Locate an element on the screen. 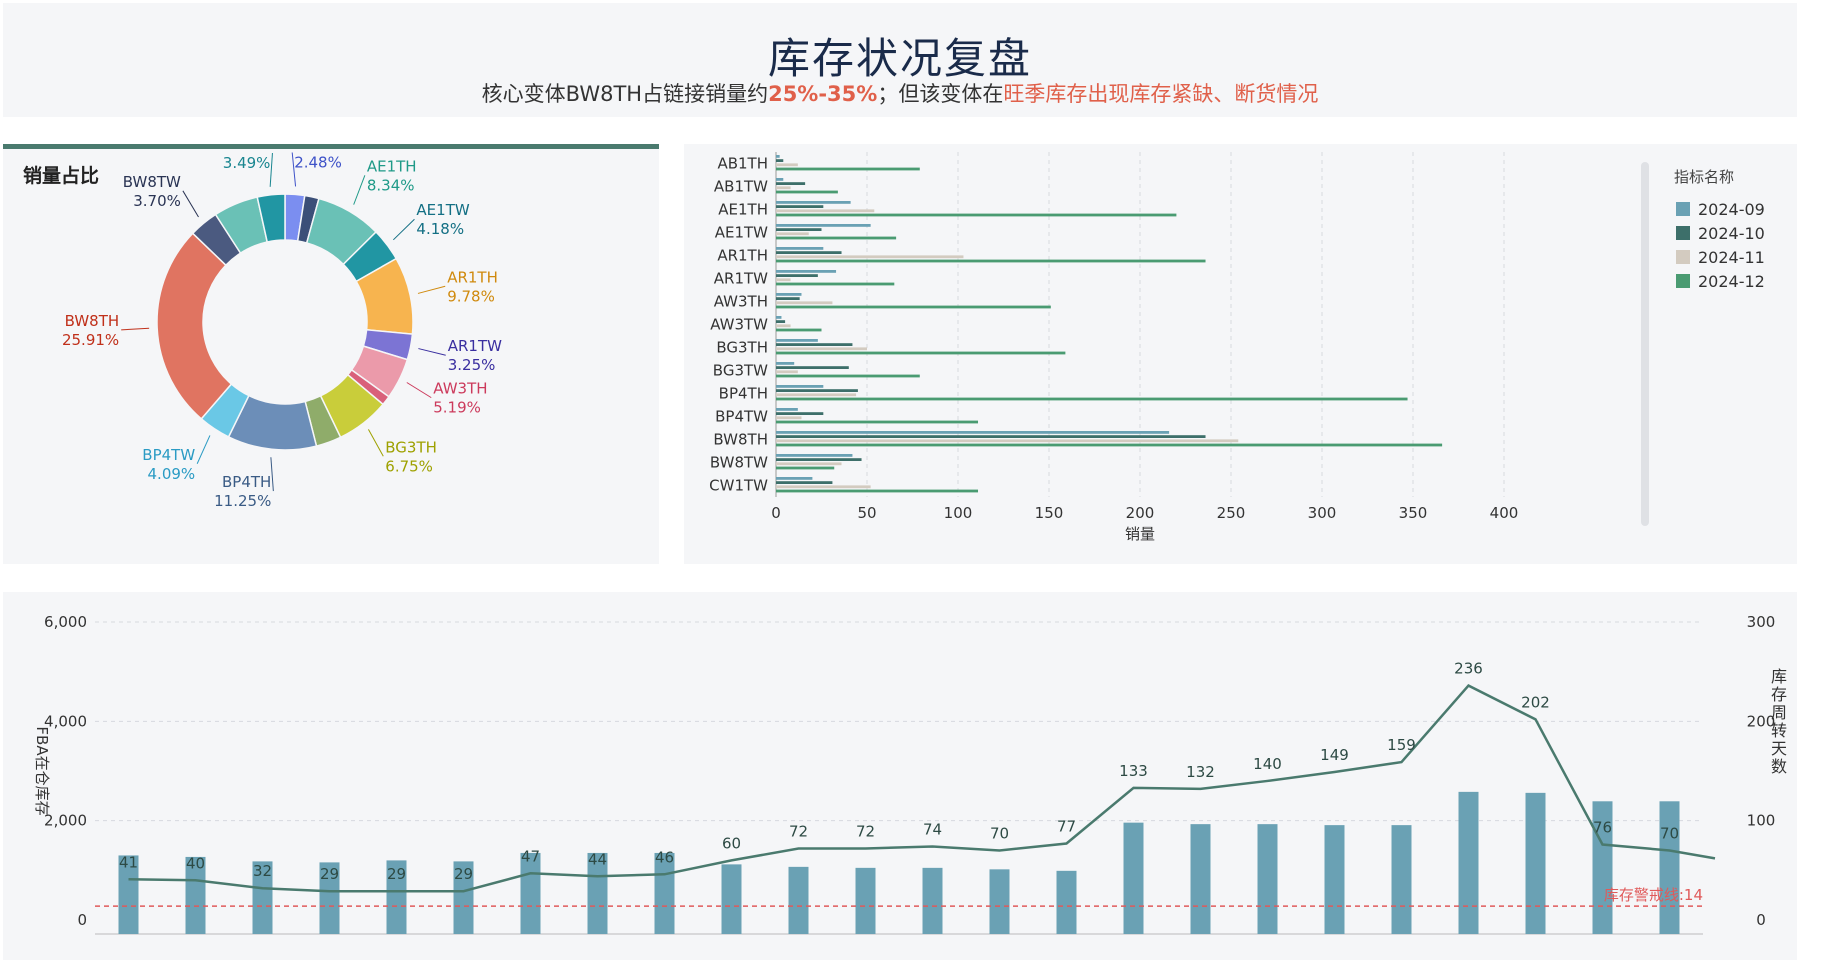 The width and height of the screenshot is (1822, 960). subtitle-part-2: ；但该变体在 is located at coordinates (940, 94).